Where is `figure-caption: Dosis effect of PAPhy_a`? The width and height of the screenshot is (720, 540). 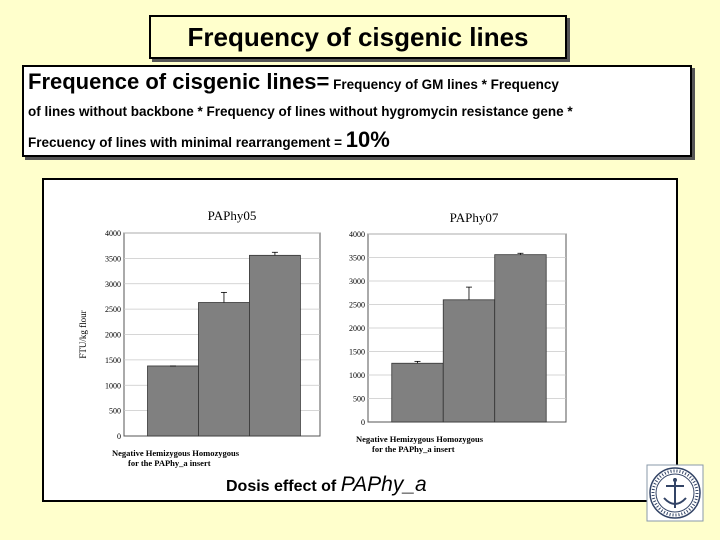
figure-caption: Dosis effect of PAPhy_a is located at coordinates (326, 485).